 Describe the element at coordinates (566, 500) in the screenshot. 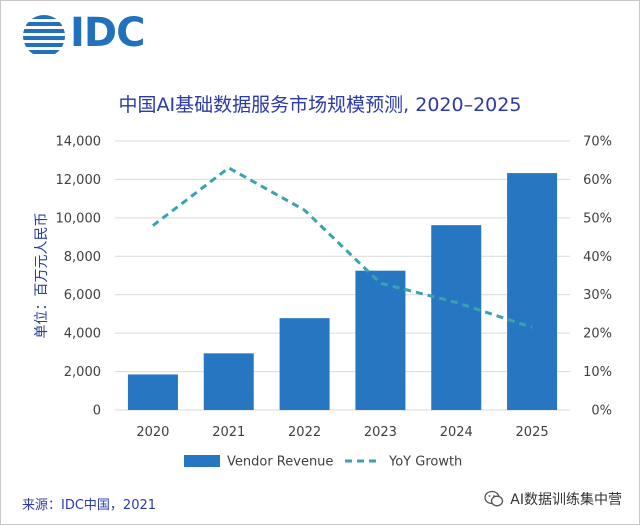

I see `watermark-text: AI数据训练集中营` at that location.